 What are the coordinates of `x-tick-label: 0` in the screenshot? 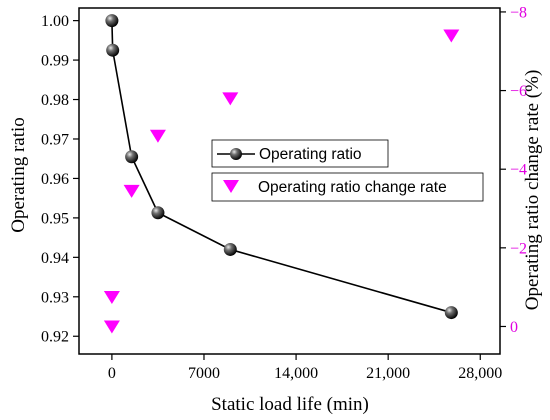 It's located at (112, 373).